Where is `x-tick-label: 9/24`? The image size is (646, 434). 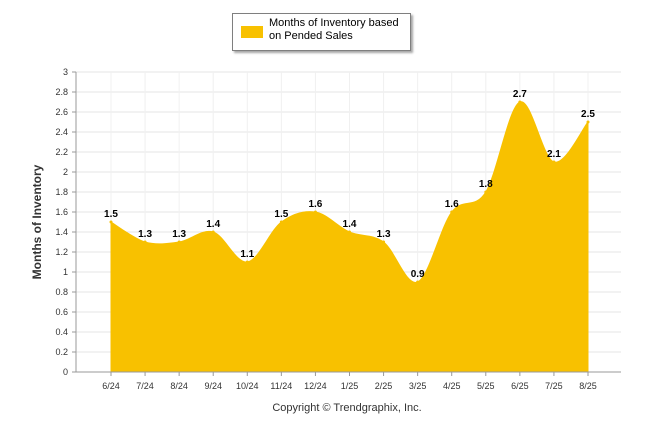
x-tick-label: 9/24 is located at coordinates (213, 386).